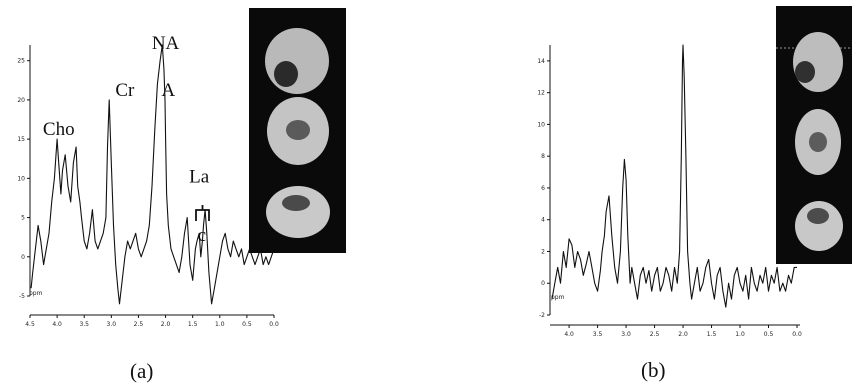 The height and width of the screenshot is (392, 861). Describe the element at coordinates (59, 129) in the screenshot. I see `peak-label: Cho` at that location.